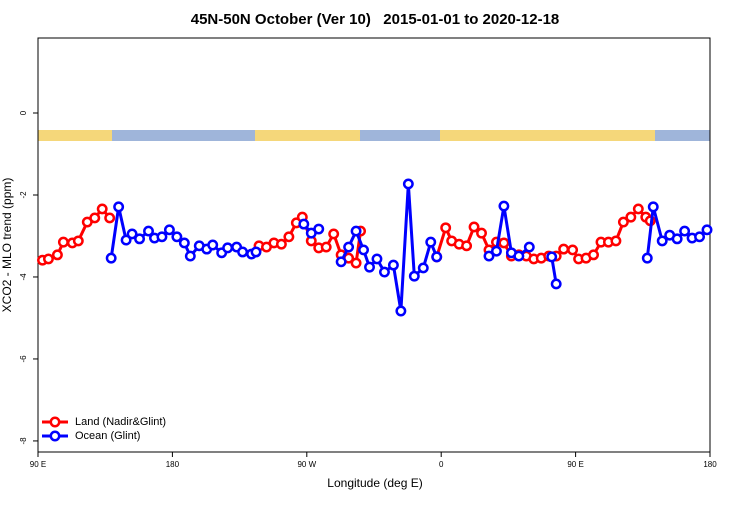  I want to click on legend-label: Ocean (Glint), so click(107, 436).